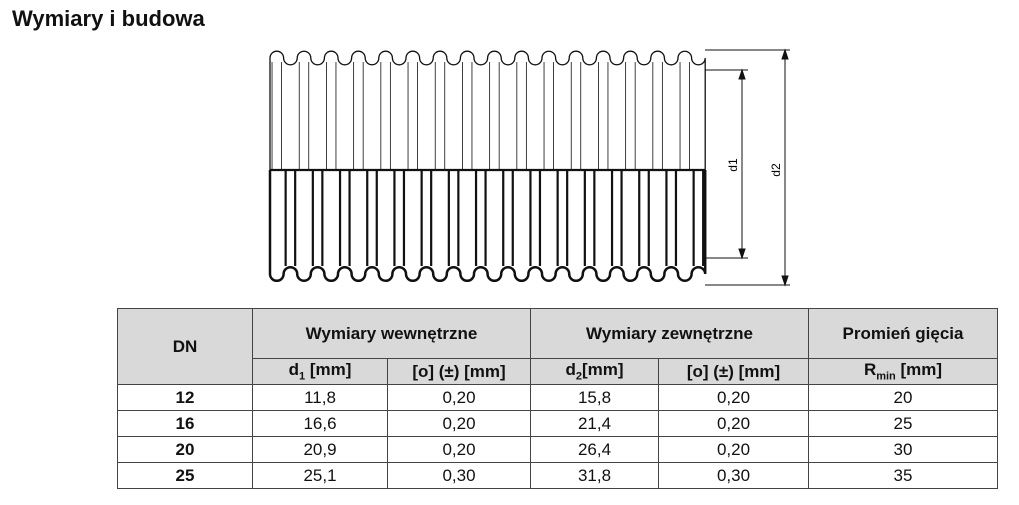 This screenshot has height=505, width=1019. Describe the element at coordinates (494, 218) in the screenshot. I see `pipe-ribs-bottom` at that location.